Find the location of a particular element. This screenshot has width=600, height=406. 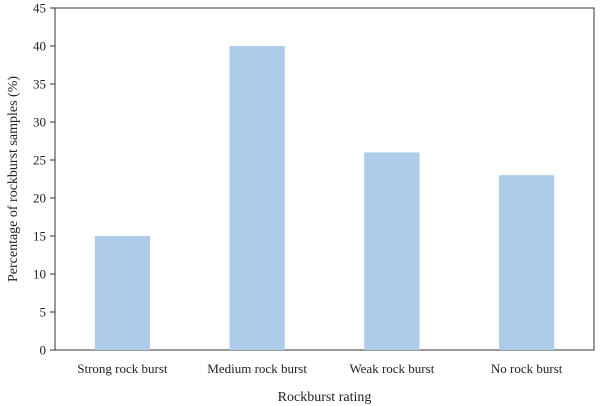

y-tick-label: 45 is located at coordinates (39, 8).